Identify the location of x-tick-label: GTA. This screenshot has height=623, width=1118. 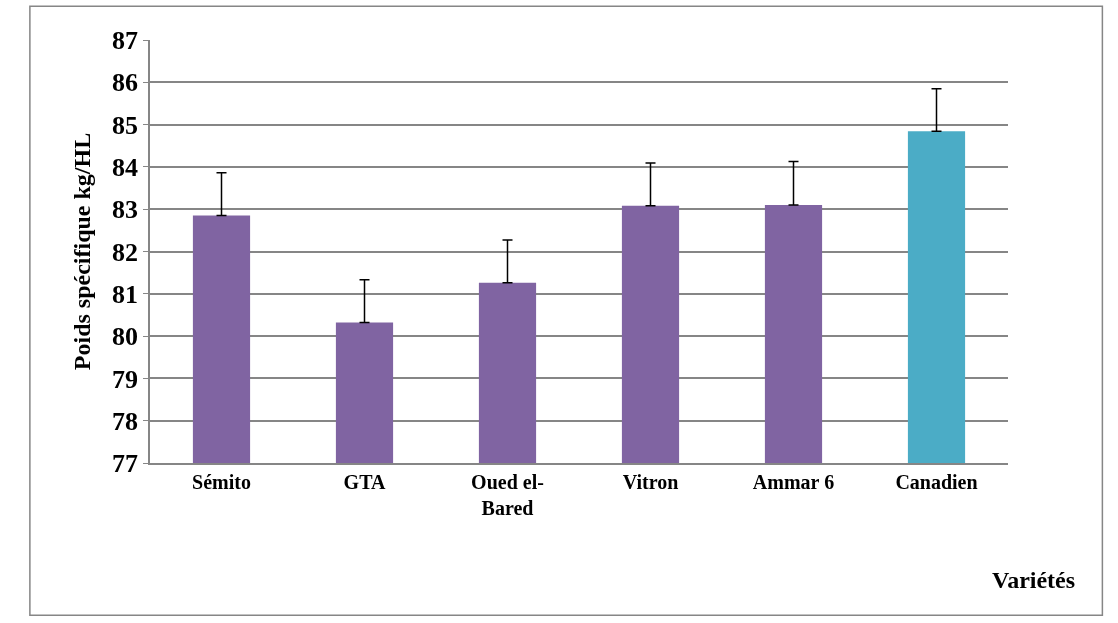
(364, 481).